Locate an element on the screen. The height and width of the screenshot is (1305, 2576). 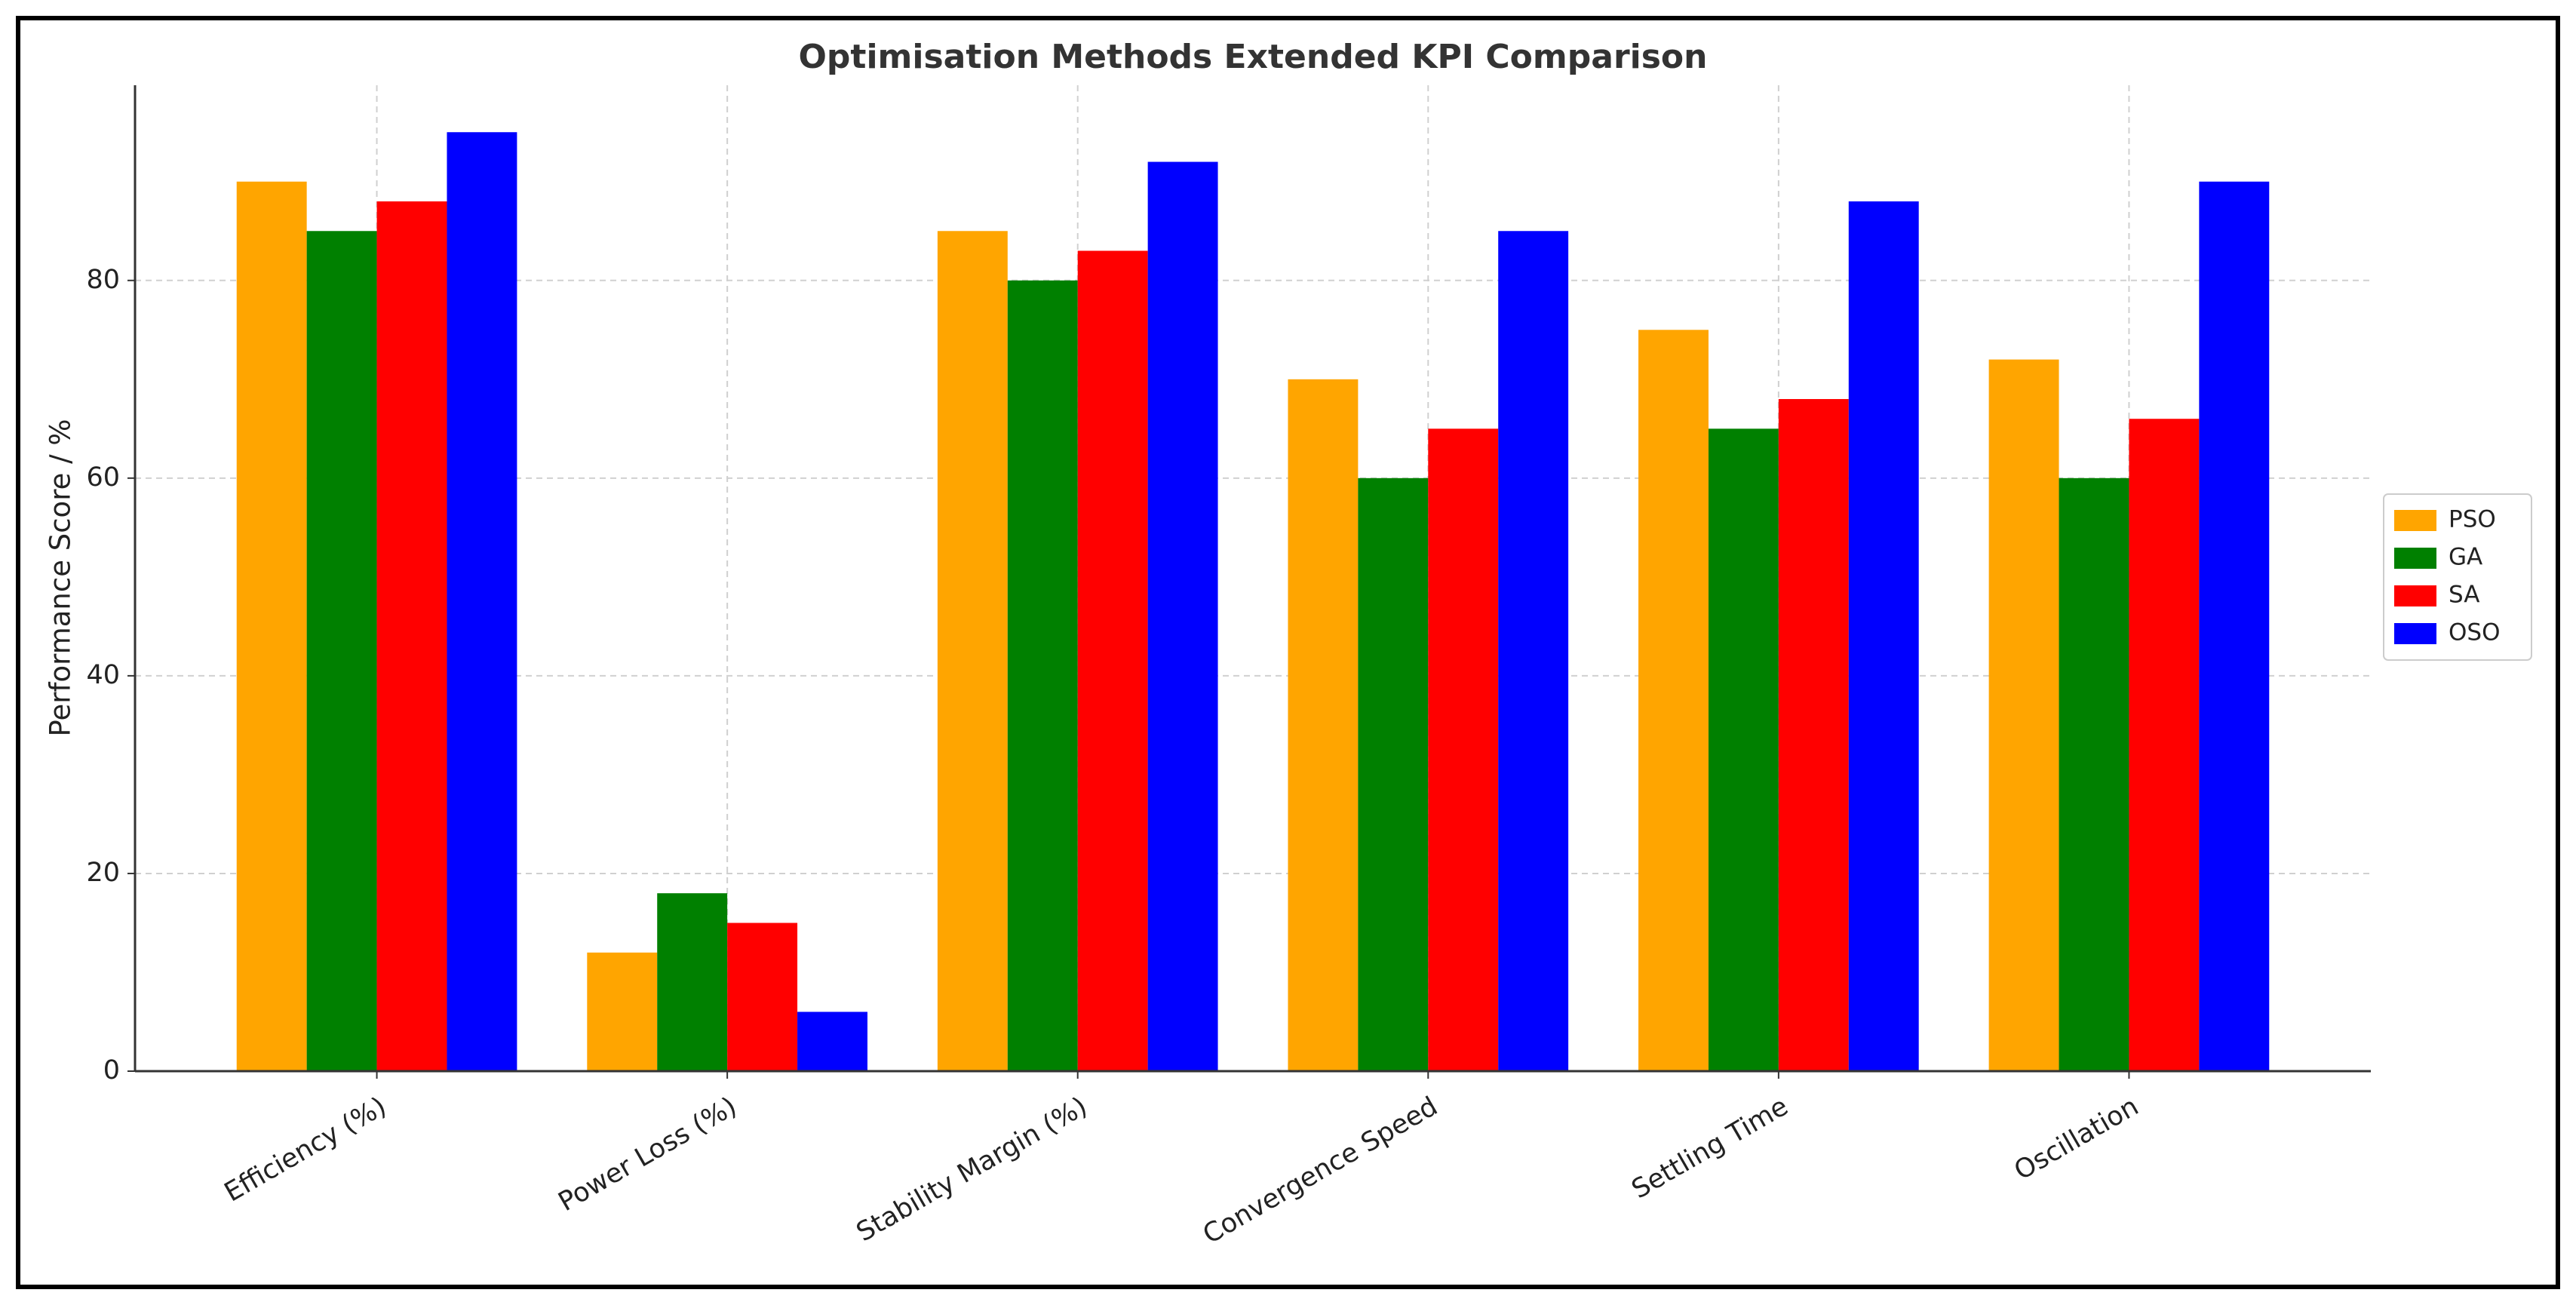
y-tick-label: 60 is located at coordinates (103, 478).